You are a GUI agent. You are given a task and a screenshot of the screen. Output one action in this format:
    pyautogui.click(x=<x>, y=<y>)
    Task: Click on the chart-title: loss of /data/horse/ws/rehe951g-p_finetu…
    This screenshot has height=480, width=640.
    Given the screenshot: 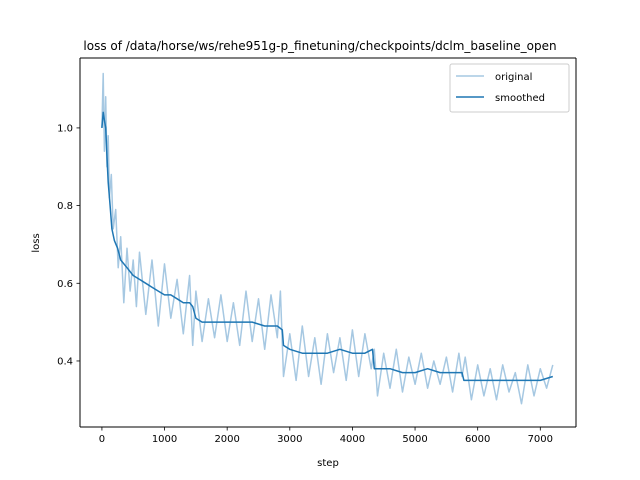 What is the action you would take?
    pyautogui.click(x=319, y=46)
    